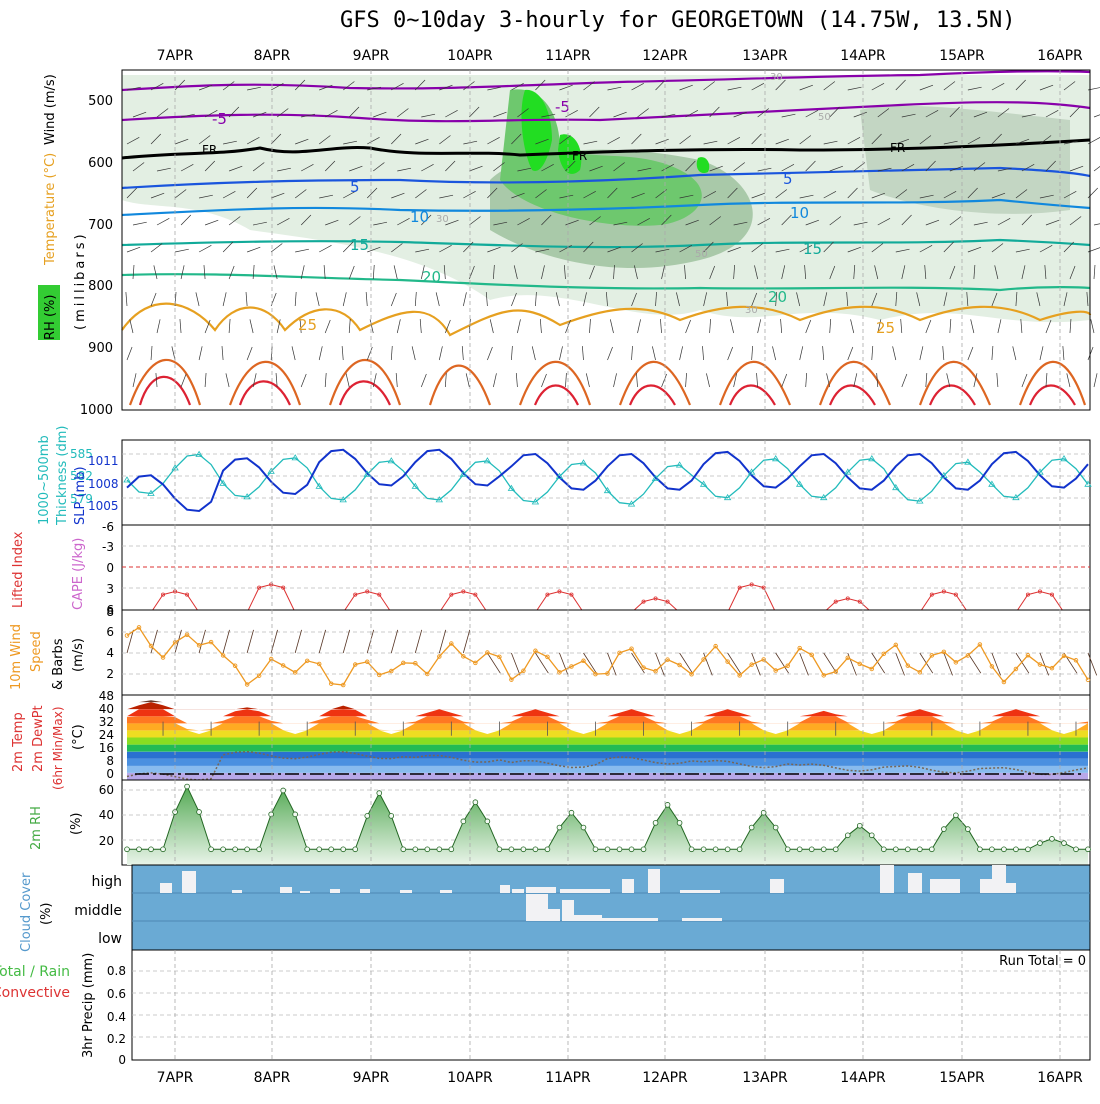 The height and width of the screenshot is (1104, 1100). I want to click on date-label: 13APR, so click(765, 1078).